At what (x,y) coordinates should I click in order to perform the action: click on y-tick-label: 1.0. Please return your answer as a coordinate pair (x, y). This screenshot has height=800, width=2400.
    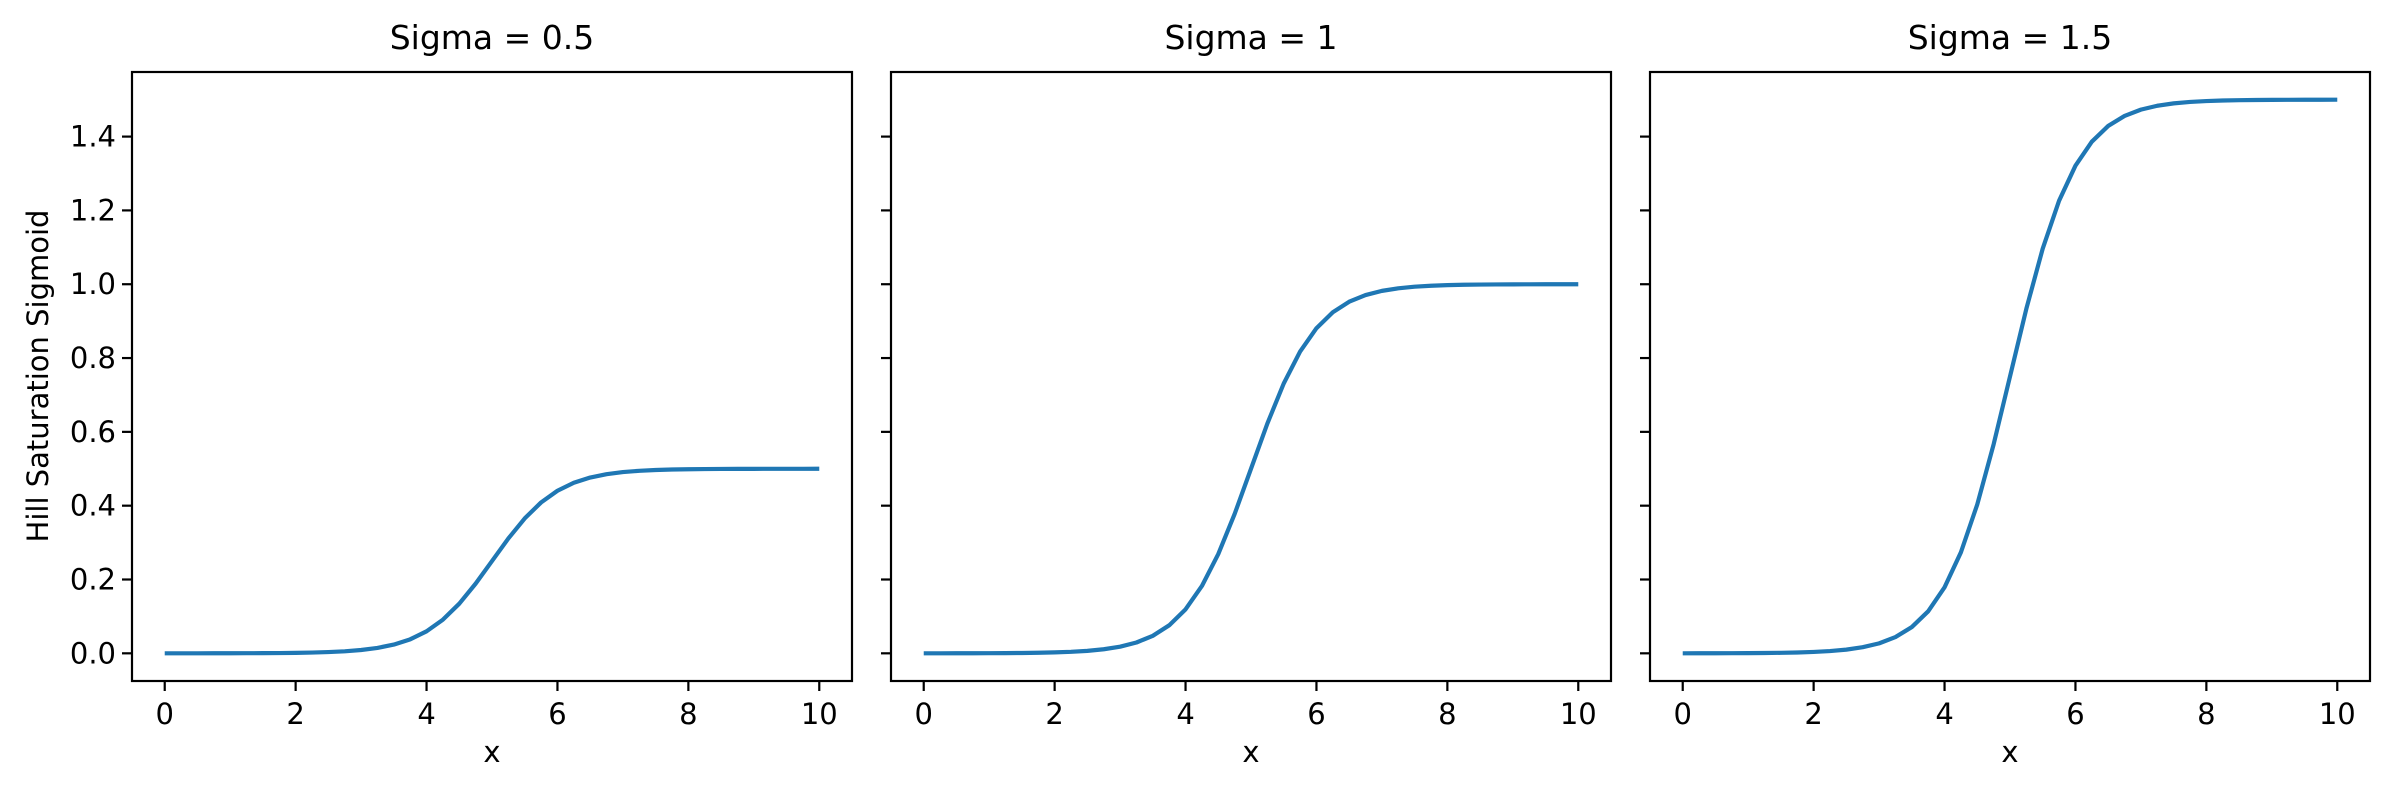
    Looking at the image, I should click on (93, 284).